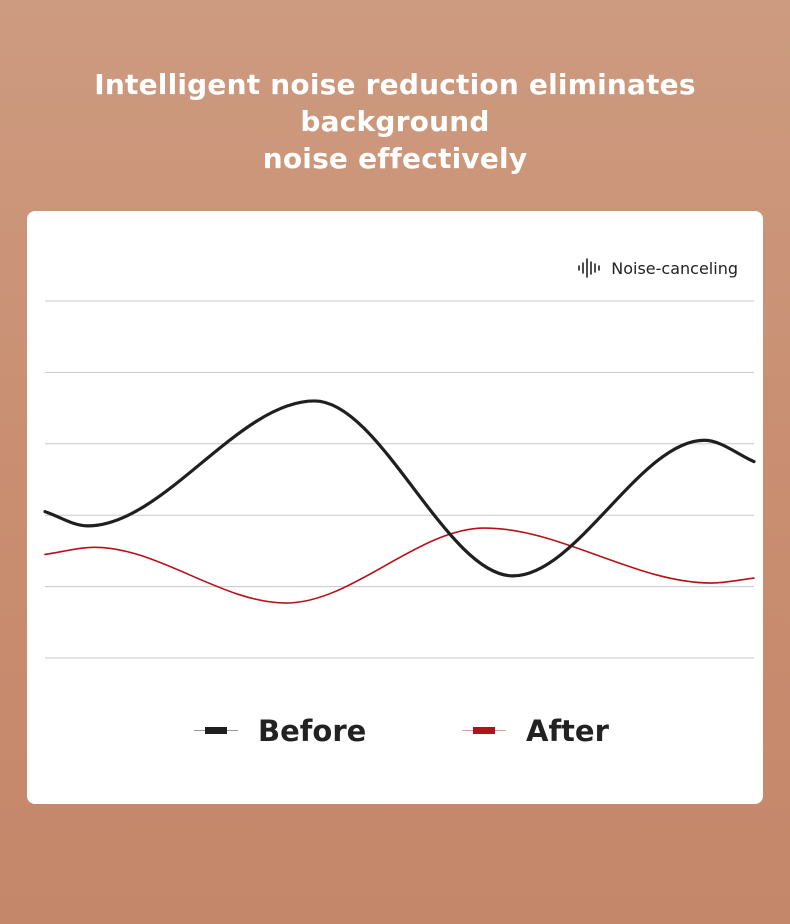 The image size is (790, 924). What do you see at coordinates (399, 565) in the screenshot?
I see `series-line-after` at bounding box center [399, 565].